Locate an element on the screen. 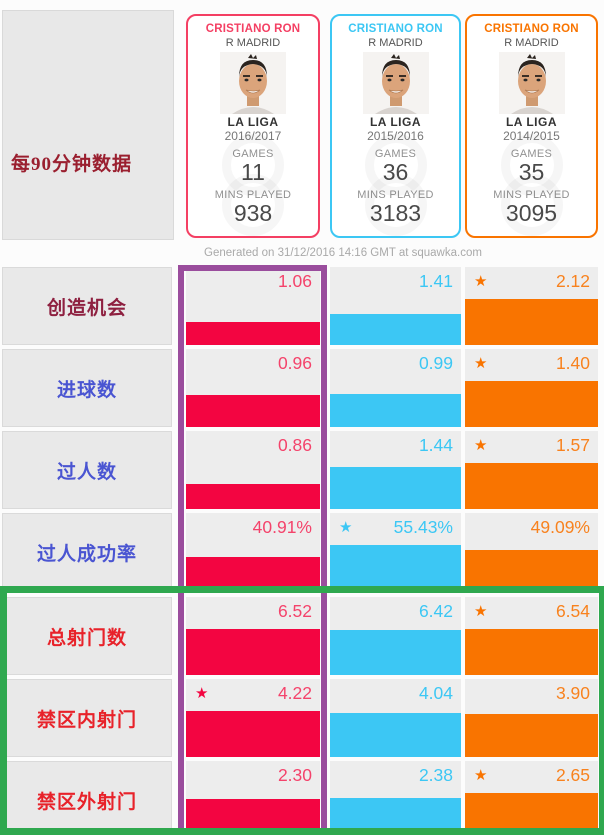 The height and width of the screenshot is (835, 604). stat-value: 4.22 is located at coordinates (294, 693).